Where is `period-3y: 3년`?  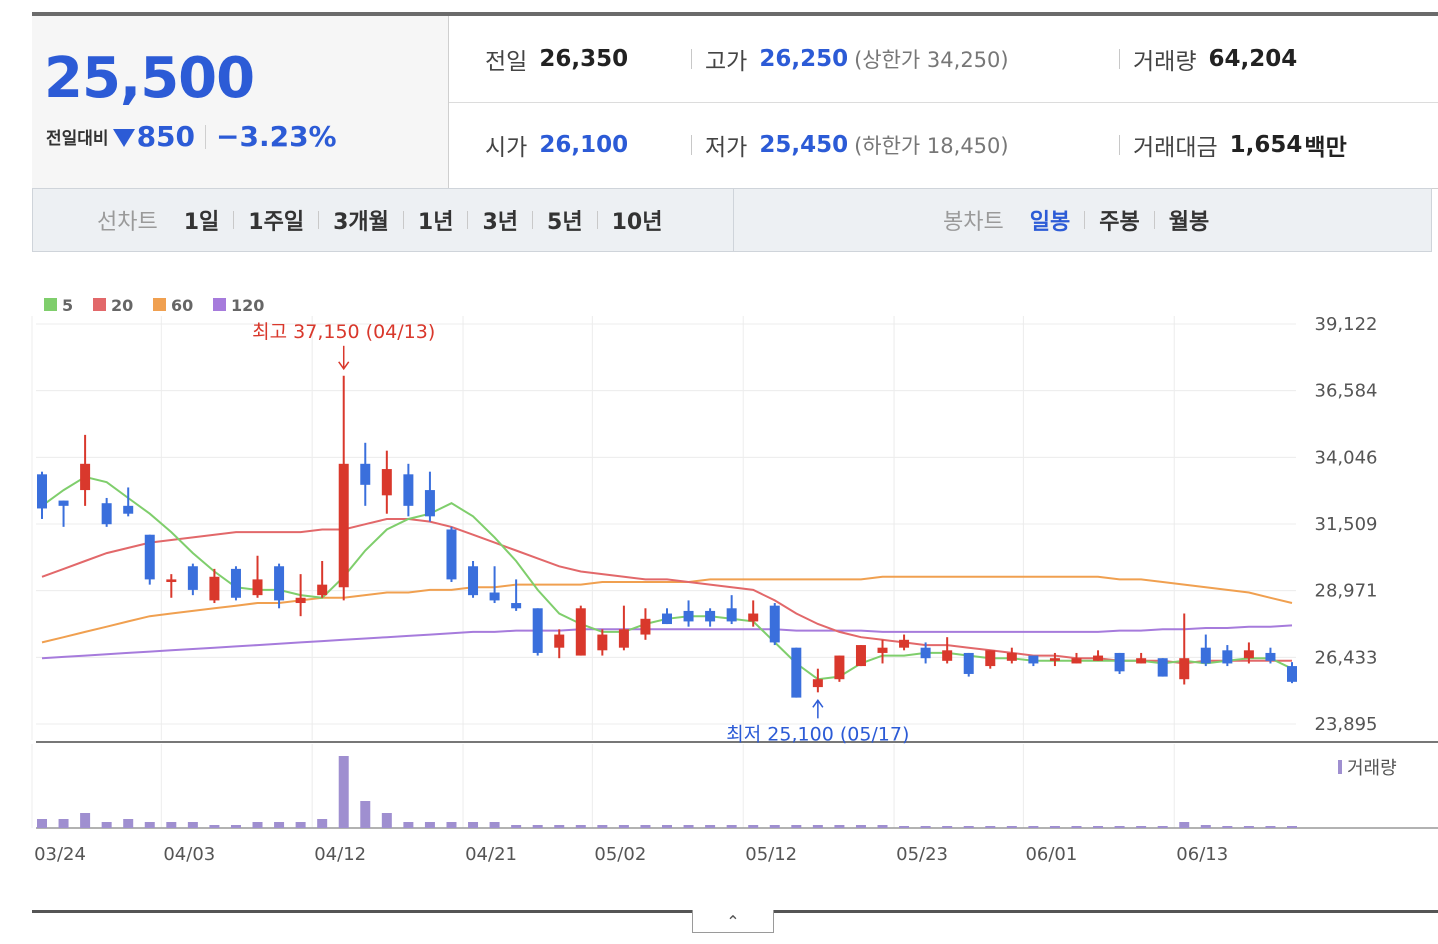
period-3y: 3년 is located at coordinates (500, 222).